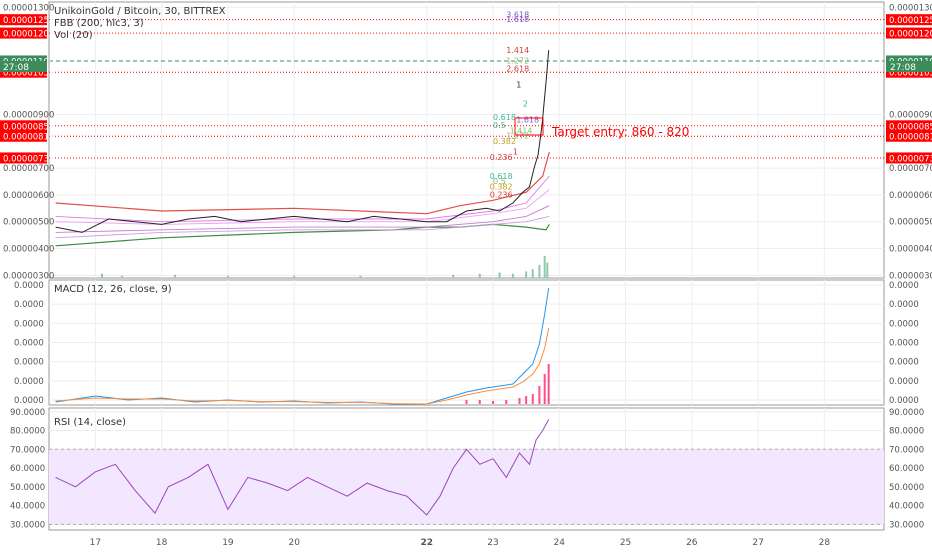 Image resolution: width=932 pixels, height=554 pixels. What do you see at coordinates (90, 422) in the screenshot?
I see `rsi-indicator-label: RSI (14, close)` at bounding box center [90, 422].